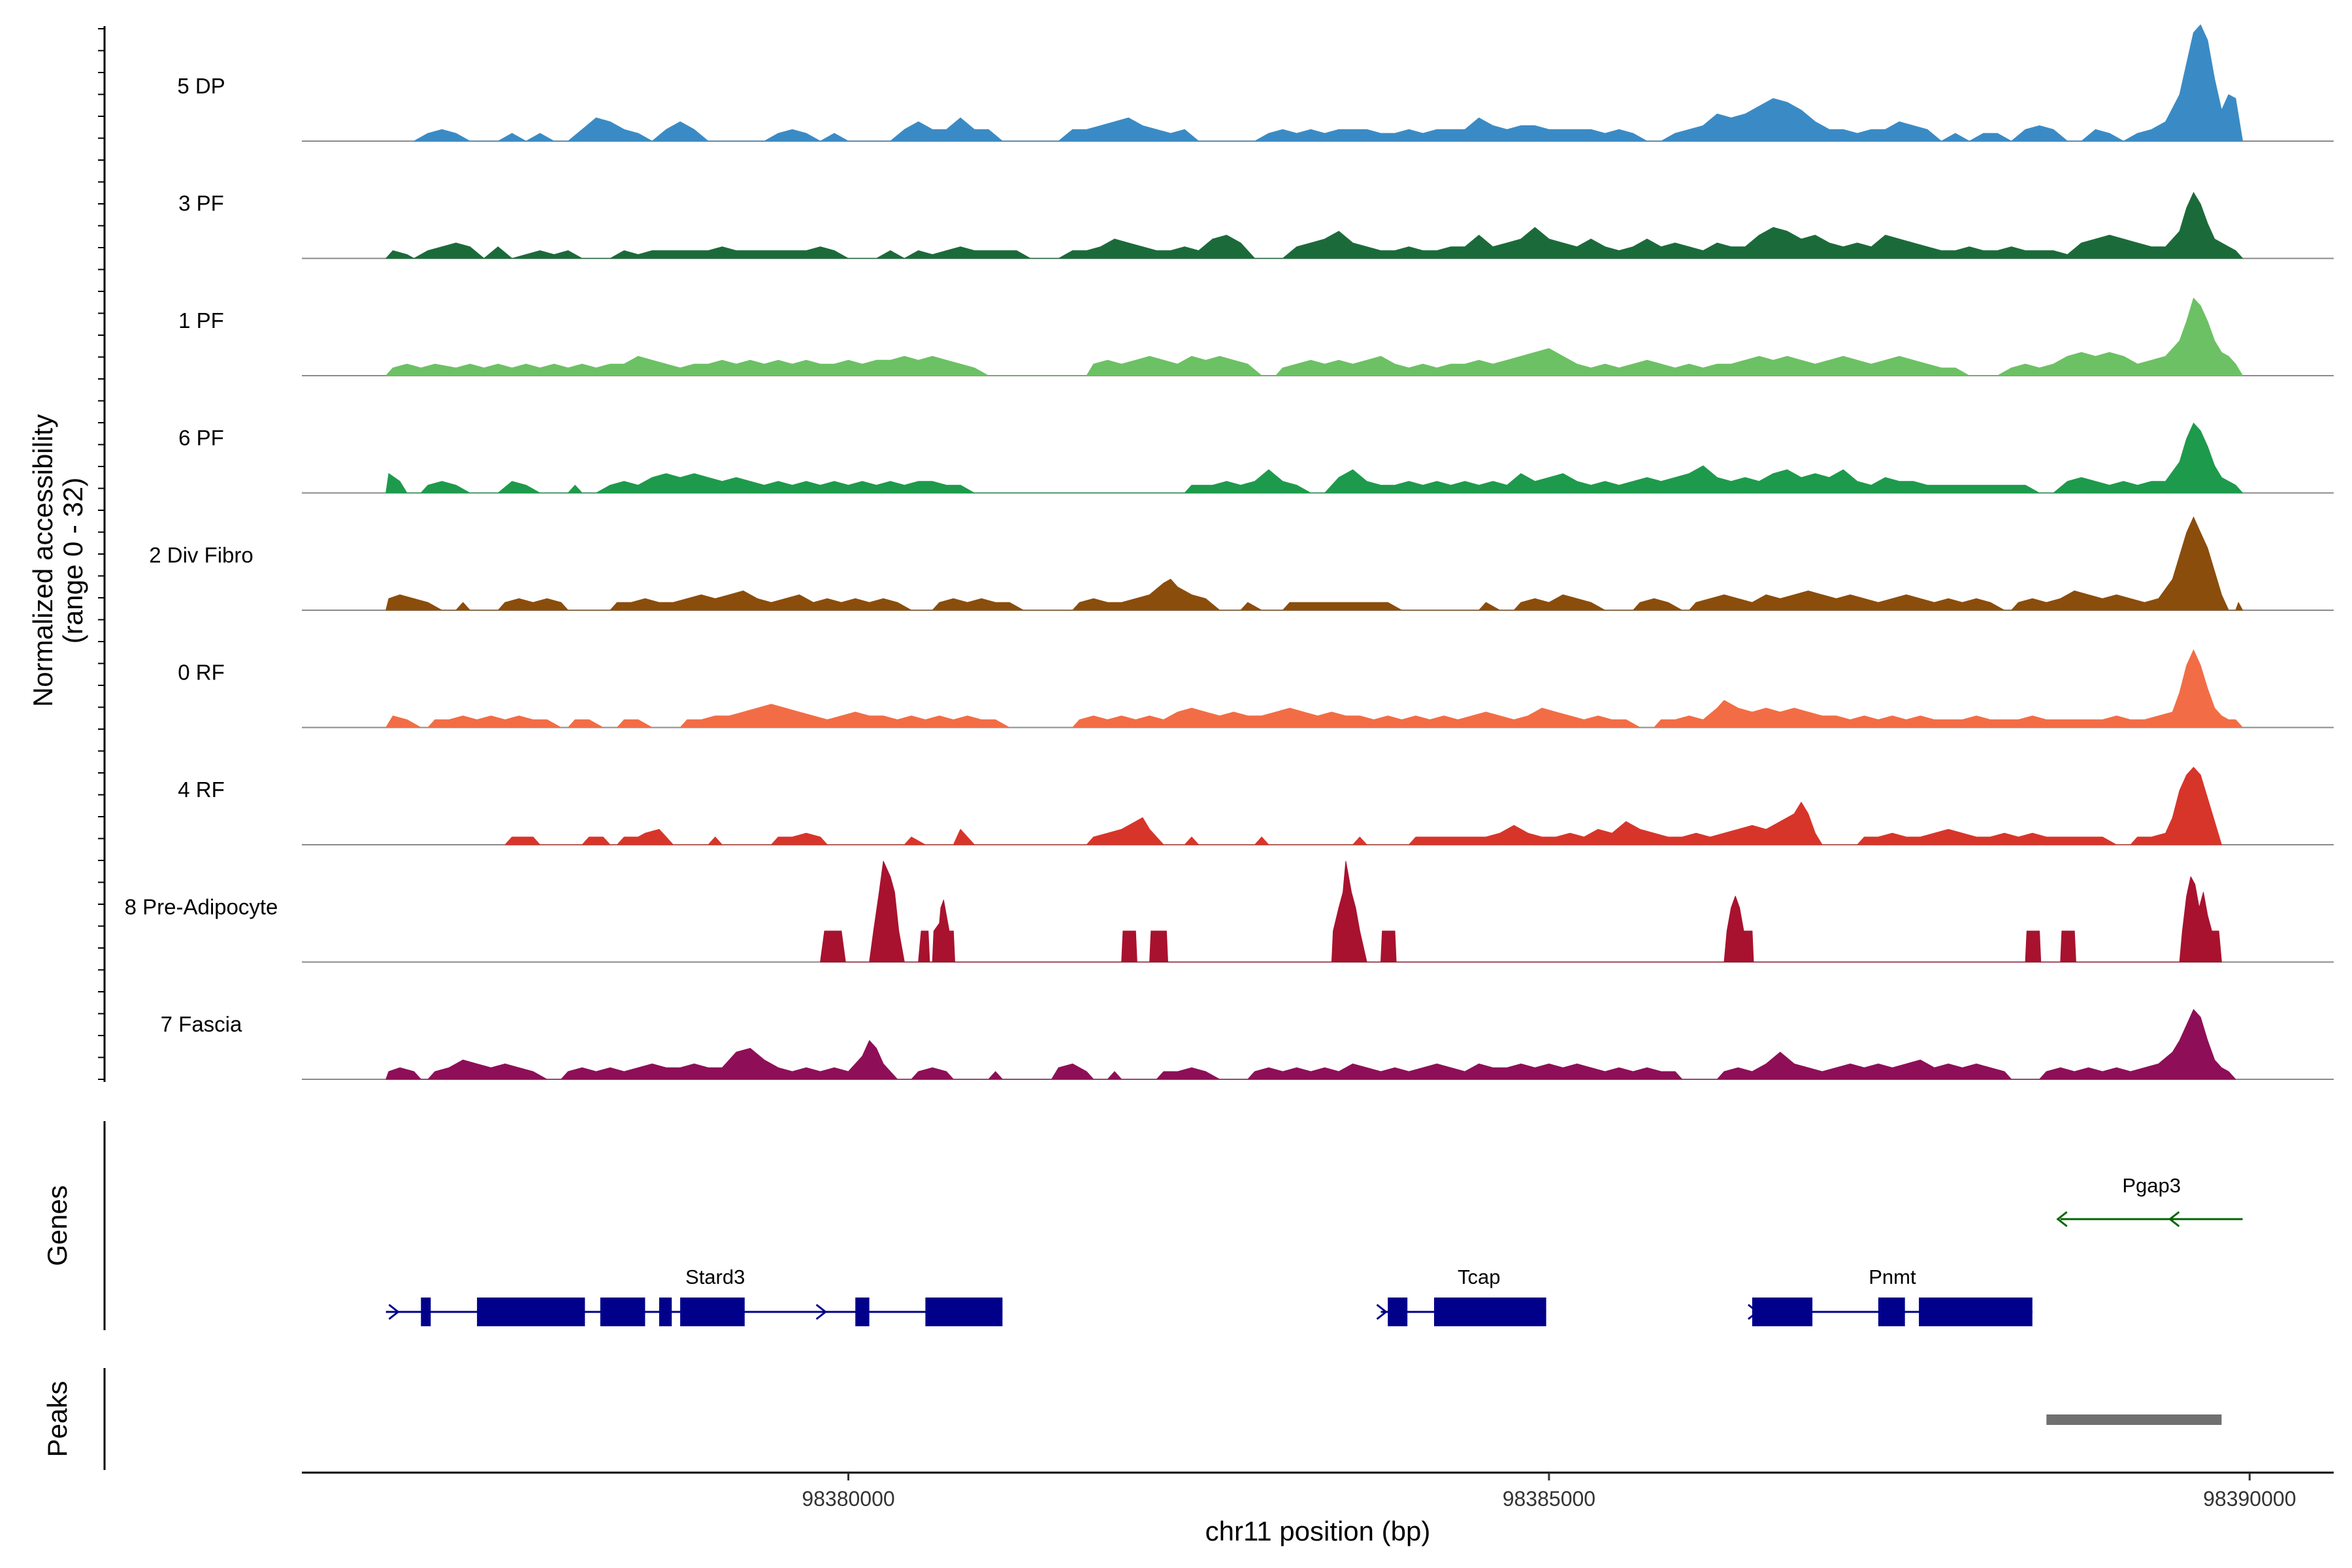  Describe the element at coordinates (2149, 1201) in the screenshot. I see `gene-pgap3: Pgap3` at that location.